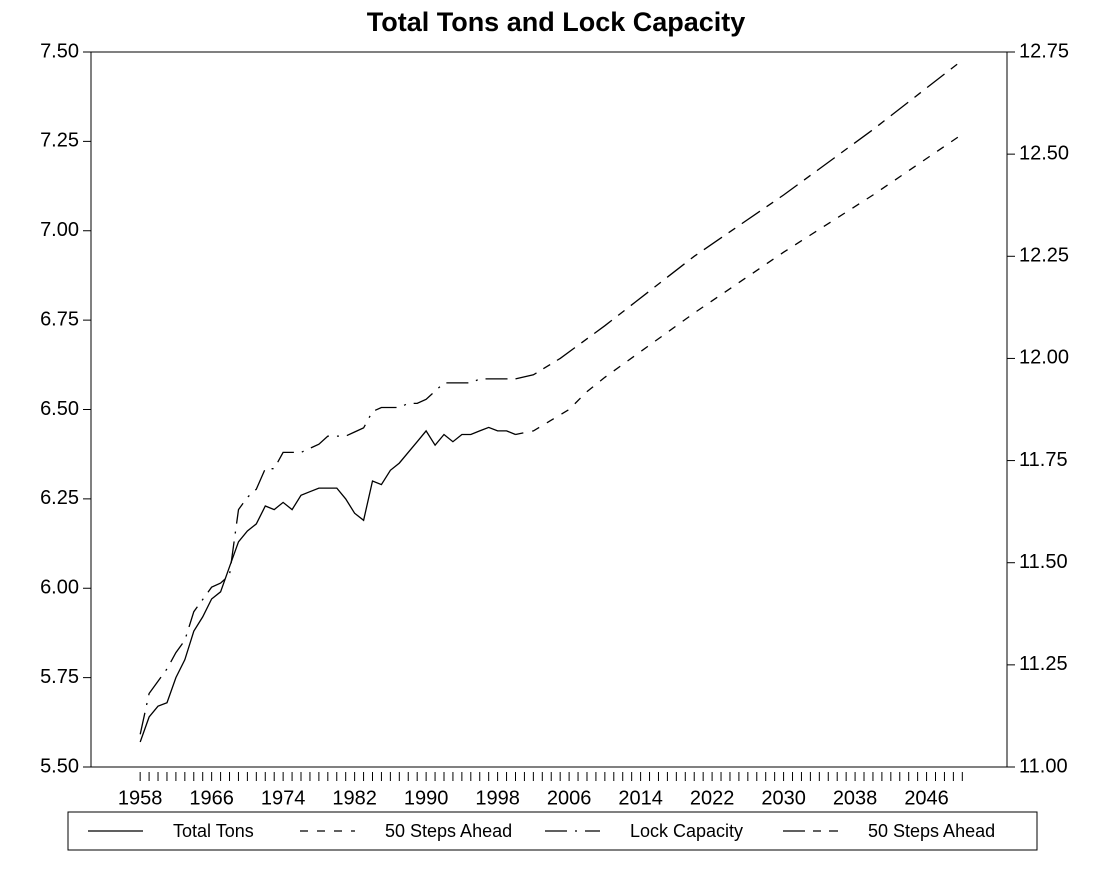 The height and width of the screenshot is (871, 1107). Describe the element at coordinates (59, 766) in the screenshot. I see `y-tick-label: 5.50` at that location.